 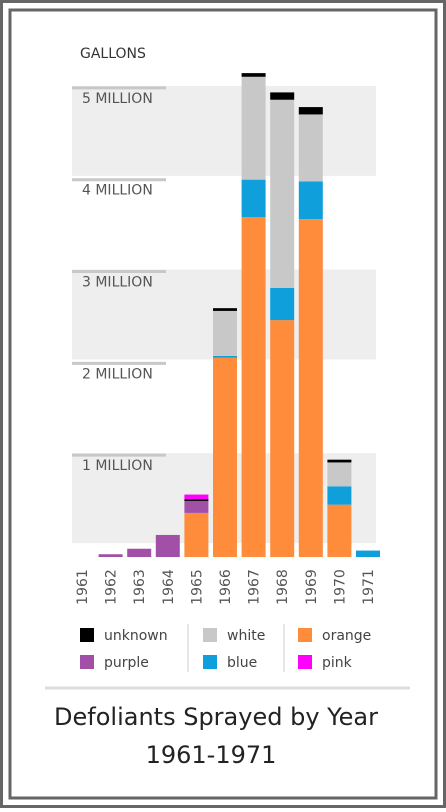 What do you see at coordinates (211, 755) in the screenshot?
I see `chart-subtitle: 1961-1971` at bounding box center [211, 755].